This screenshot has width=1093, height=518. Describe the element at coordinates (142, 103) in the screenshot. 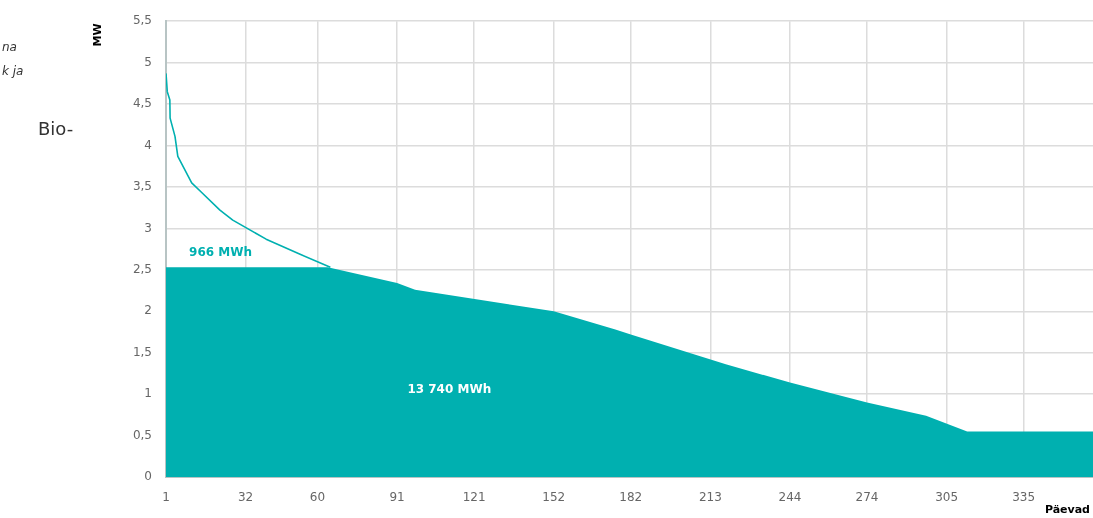

I see `y-tick-label: 4,5` at that location.